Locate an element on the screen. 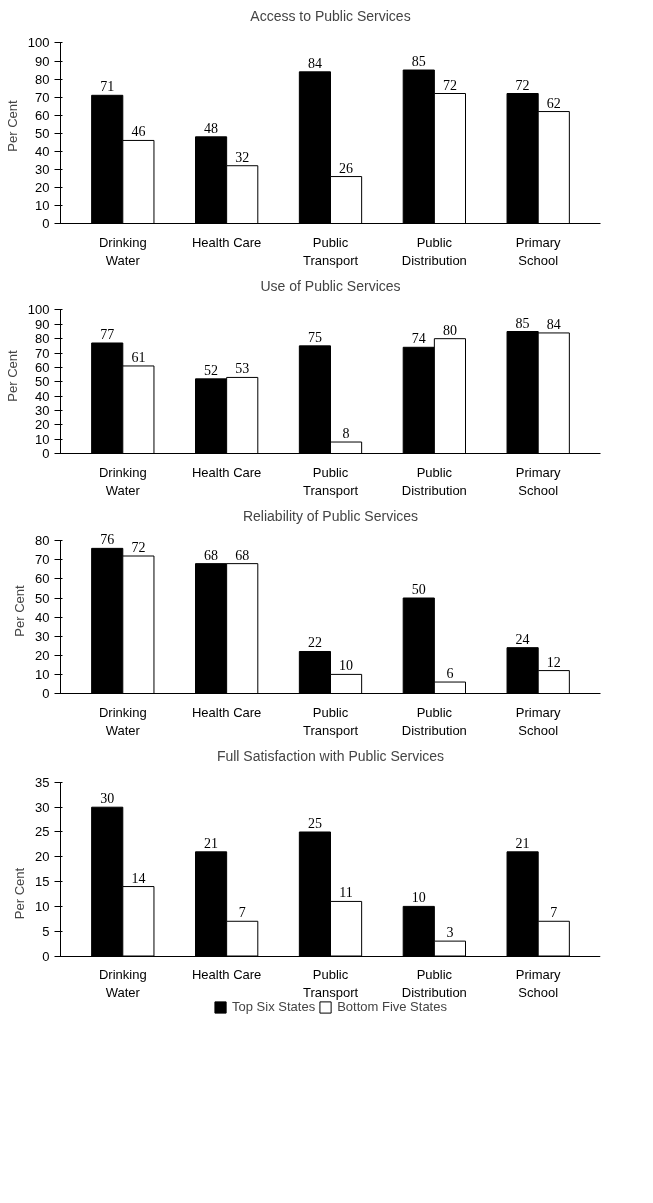 The image size is (653, 1203). data-label: 30 is located at coordinates (107, 799).